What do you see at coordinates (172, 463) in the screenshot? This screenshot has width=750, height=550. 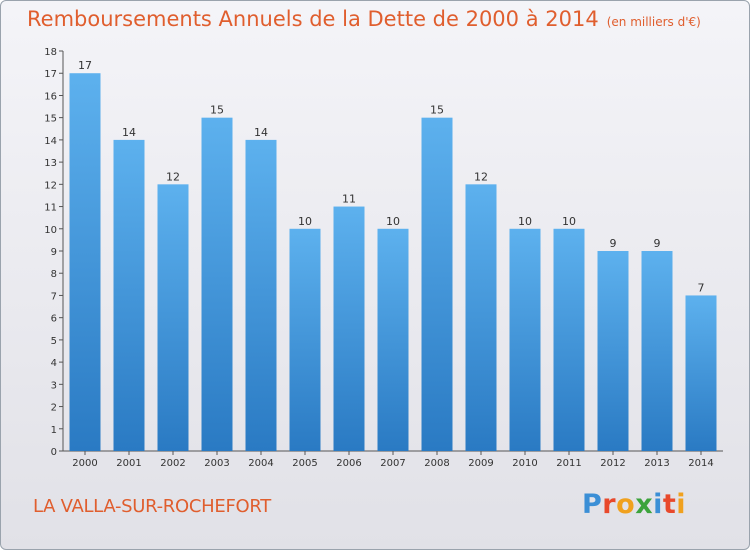 I see `x-tick-label: 2002` at bounding box center [172, 463].